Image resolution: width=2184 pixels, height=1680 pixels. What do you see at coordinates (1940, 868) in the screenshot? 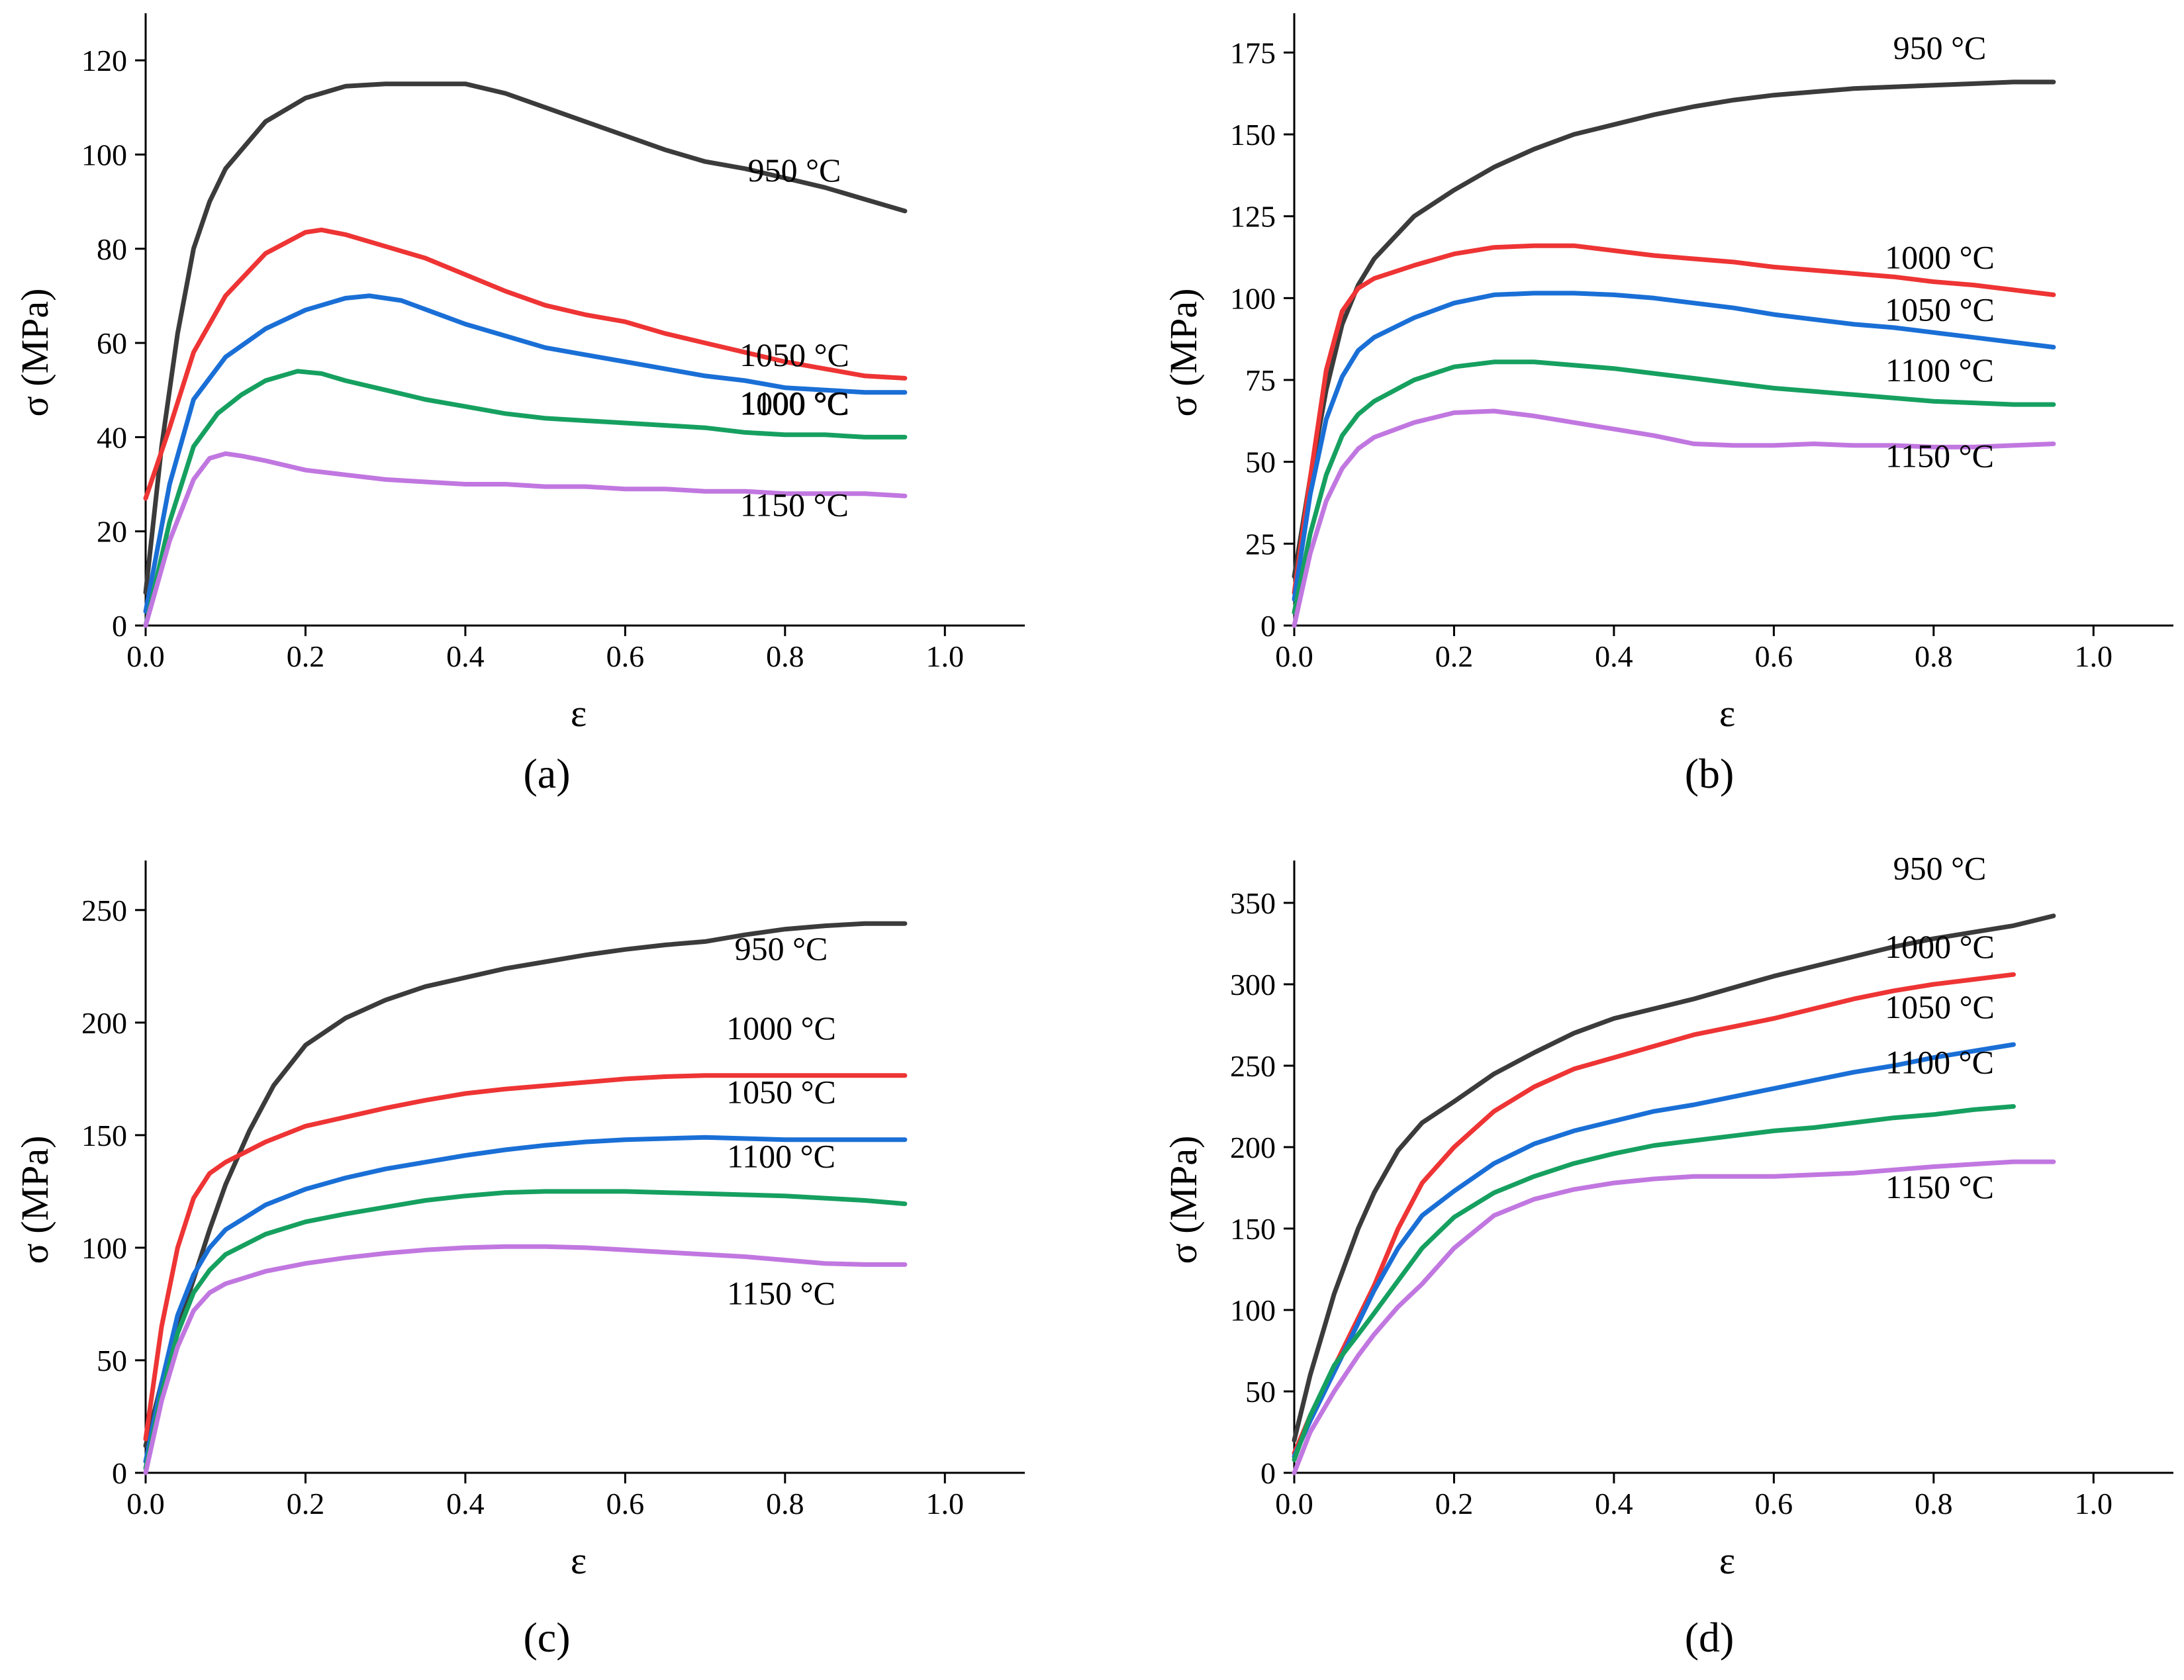
I see `series-label-950-d: 950 °C` at bounding box center [1940, 868].